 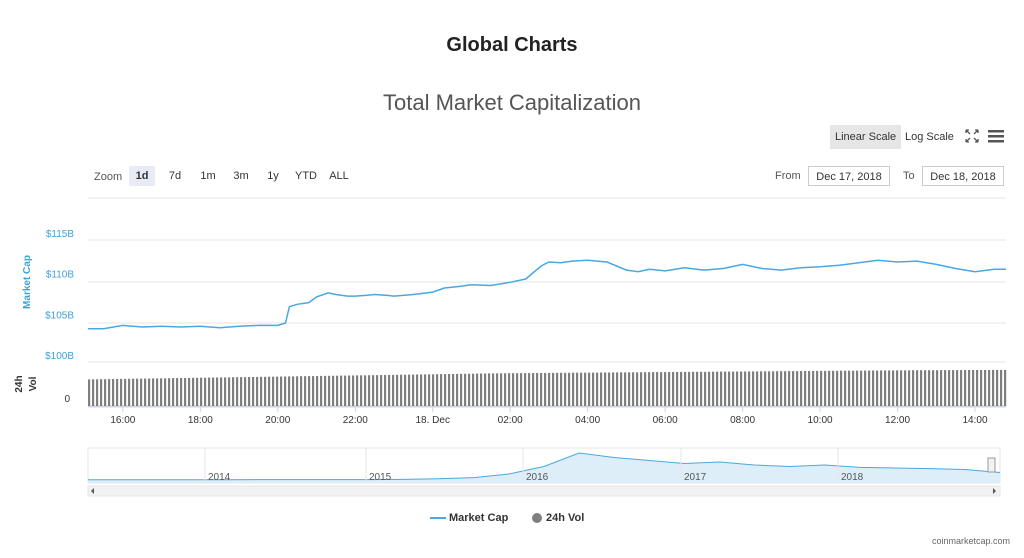 What do you see at coordinates (208, 176) in the screenshot?
I see `zoom-1m-button: 1m` at bounding box center [208, 176].